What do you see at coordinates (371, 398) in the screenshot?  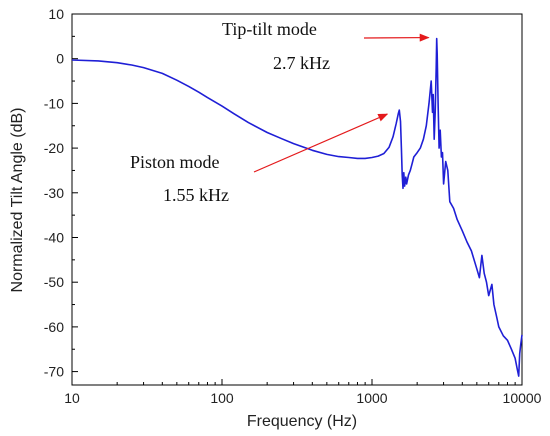 I see `x-tick-label: 1000` at bounding box center [371, 398].